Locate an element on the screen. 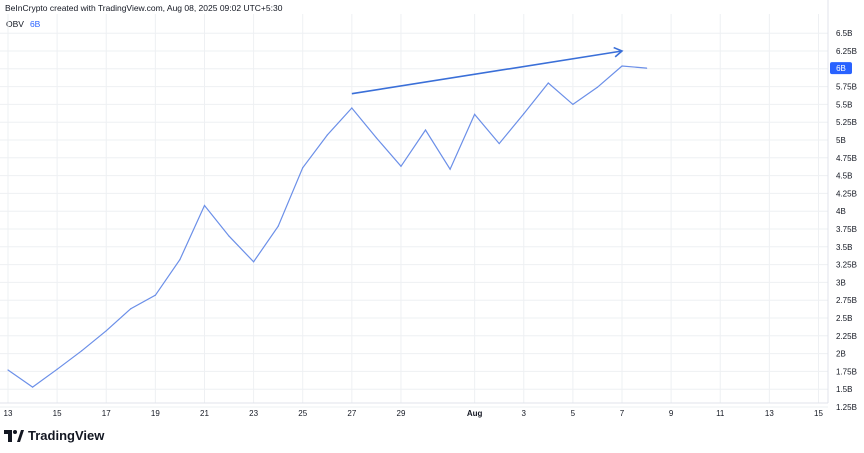 The width and height of the screenshot is (864, 453). indicator-legend: OBV 6B is located at coordinates (23, 24).